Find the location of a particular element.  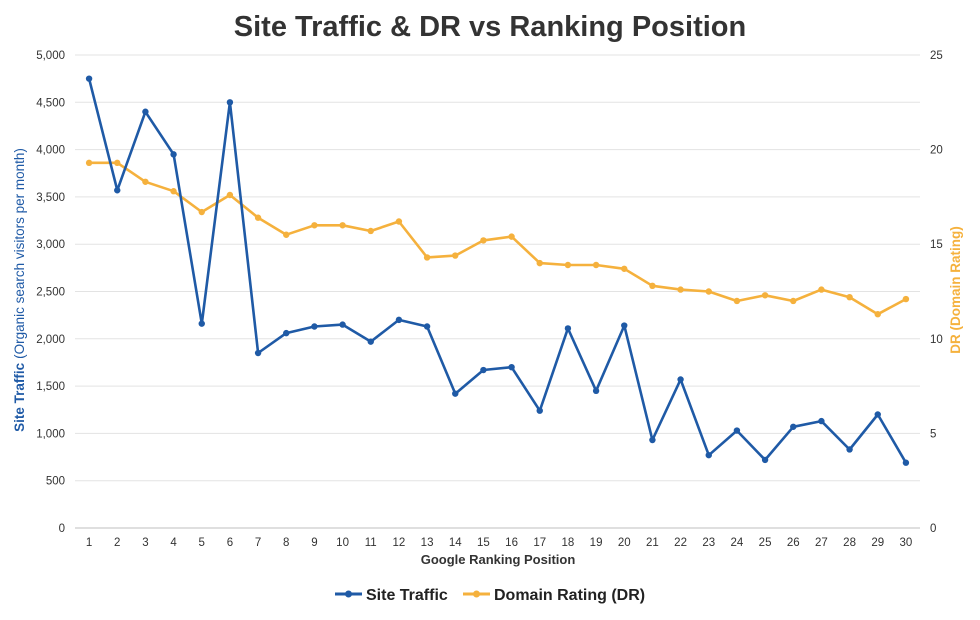

x-tick-label: 22 is located at coordinates (680, 543).